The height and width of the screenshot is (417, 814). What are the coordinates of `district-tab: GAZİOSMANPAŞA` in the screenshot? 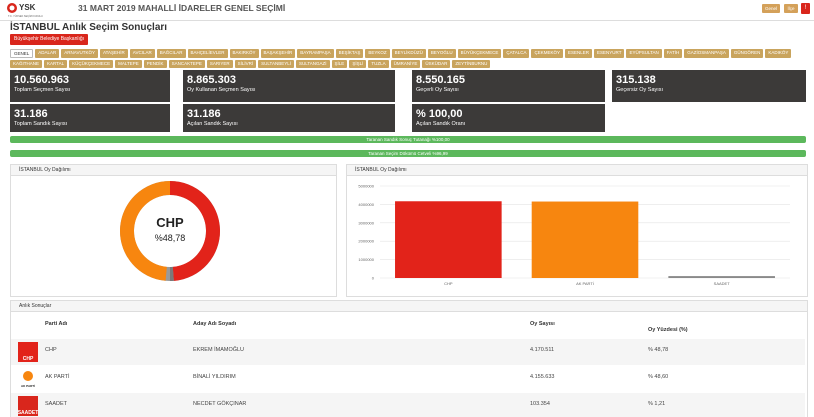 It's located at (706, 53).